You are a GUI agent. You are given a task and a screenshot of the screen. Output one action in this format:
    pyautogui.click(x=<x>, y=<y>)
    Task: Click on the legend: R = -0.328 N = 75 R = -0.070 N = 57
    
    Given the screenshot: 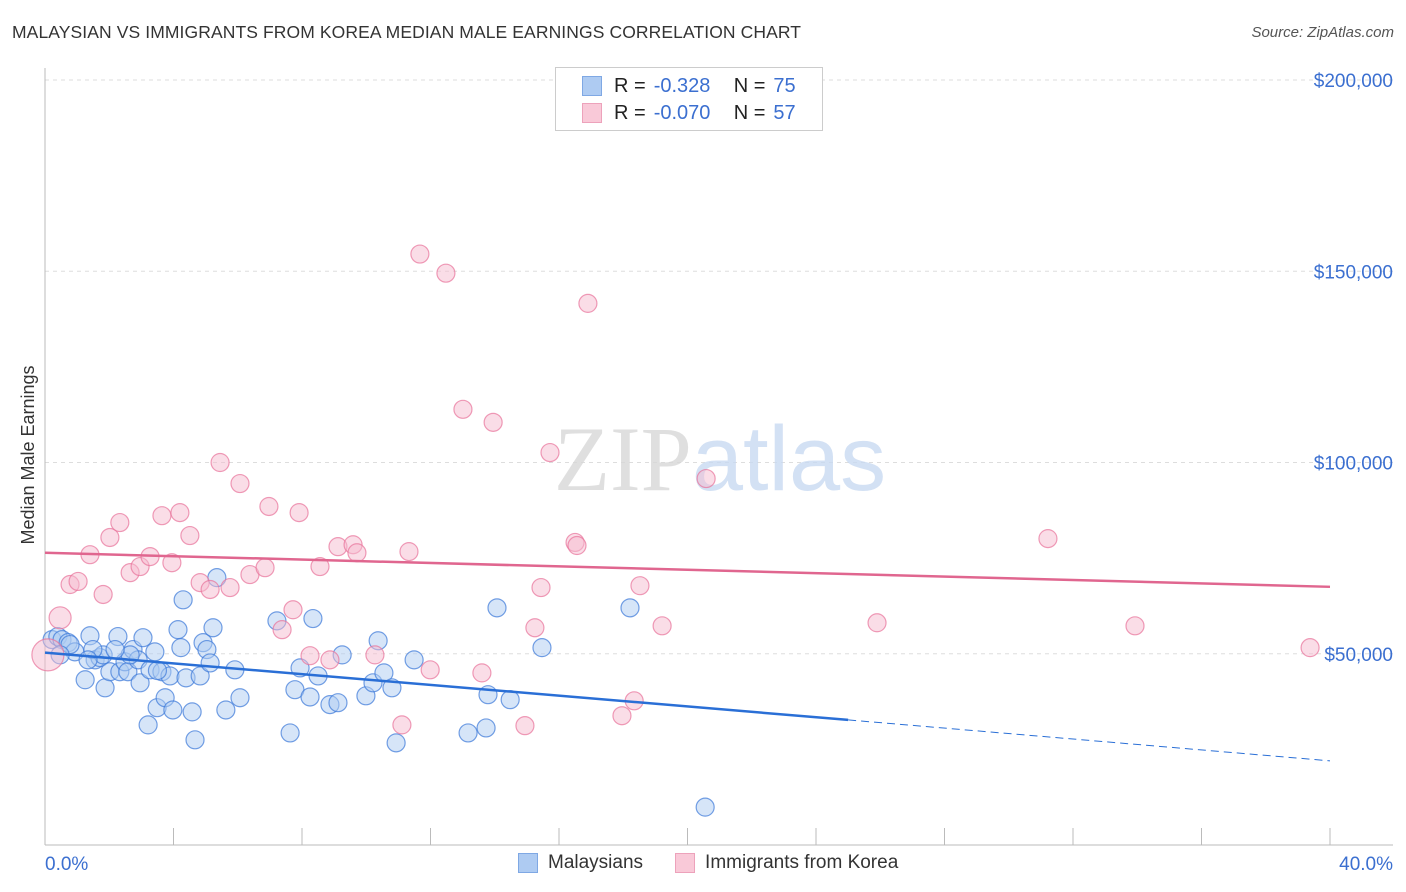 What is the action you would take?
    pyautogui.click(x=689, y=99)
    